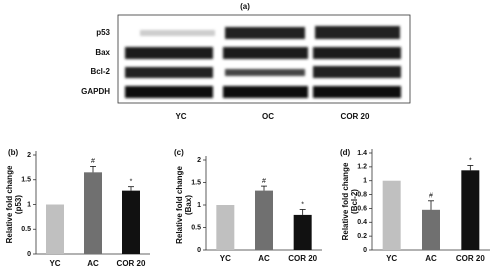 The width and height of the screenshot is (500, 268). I want to click on y-axis-label: Relative fold change(Bax), so click(184, 205).